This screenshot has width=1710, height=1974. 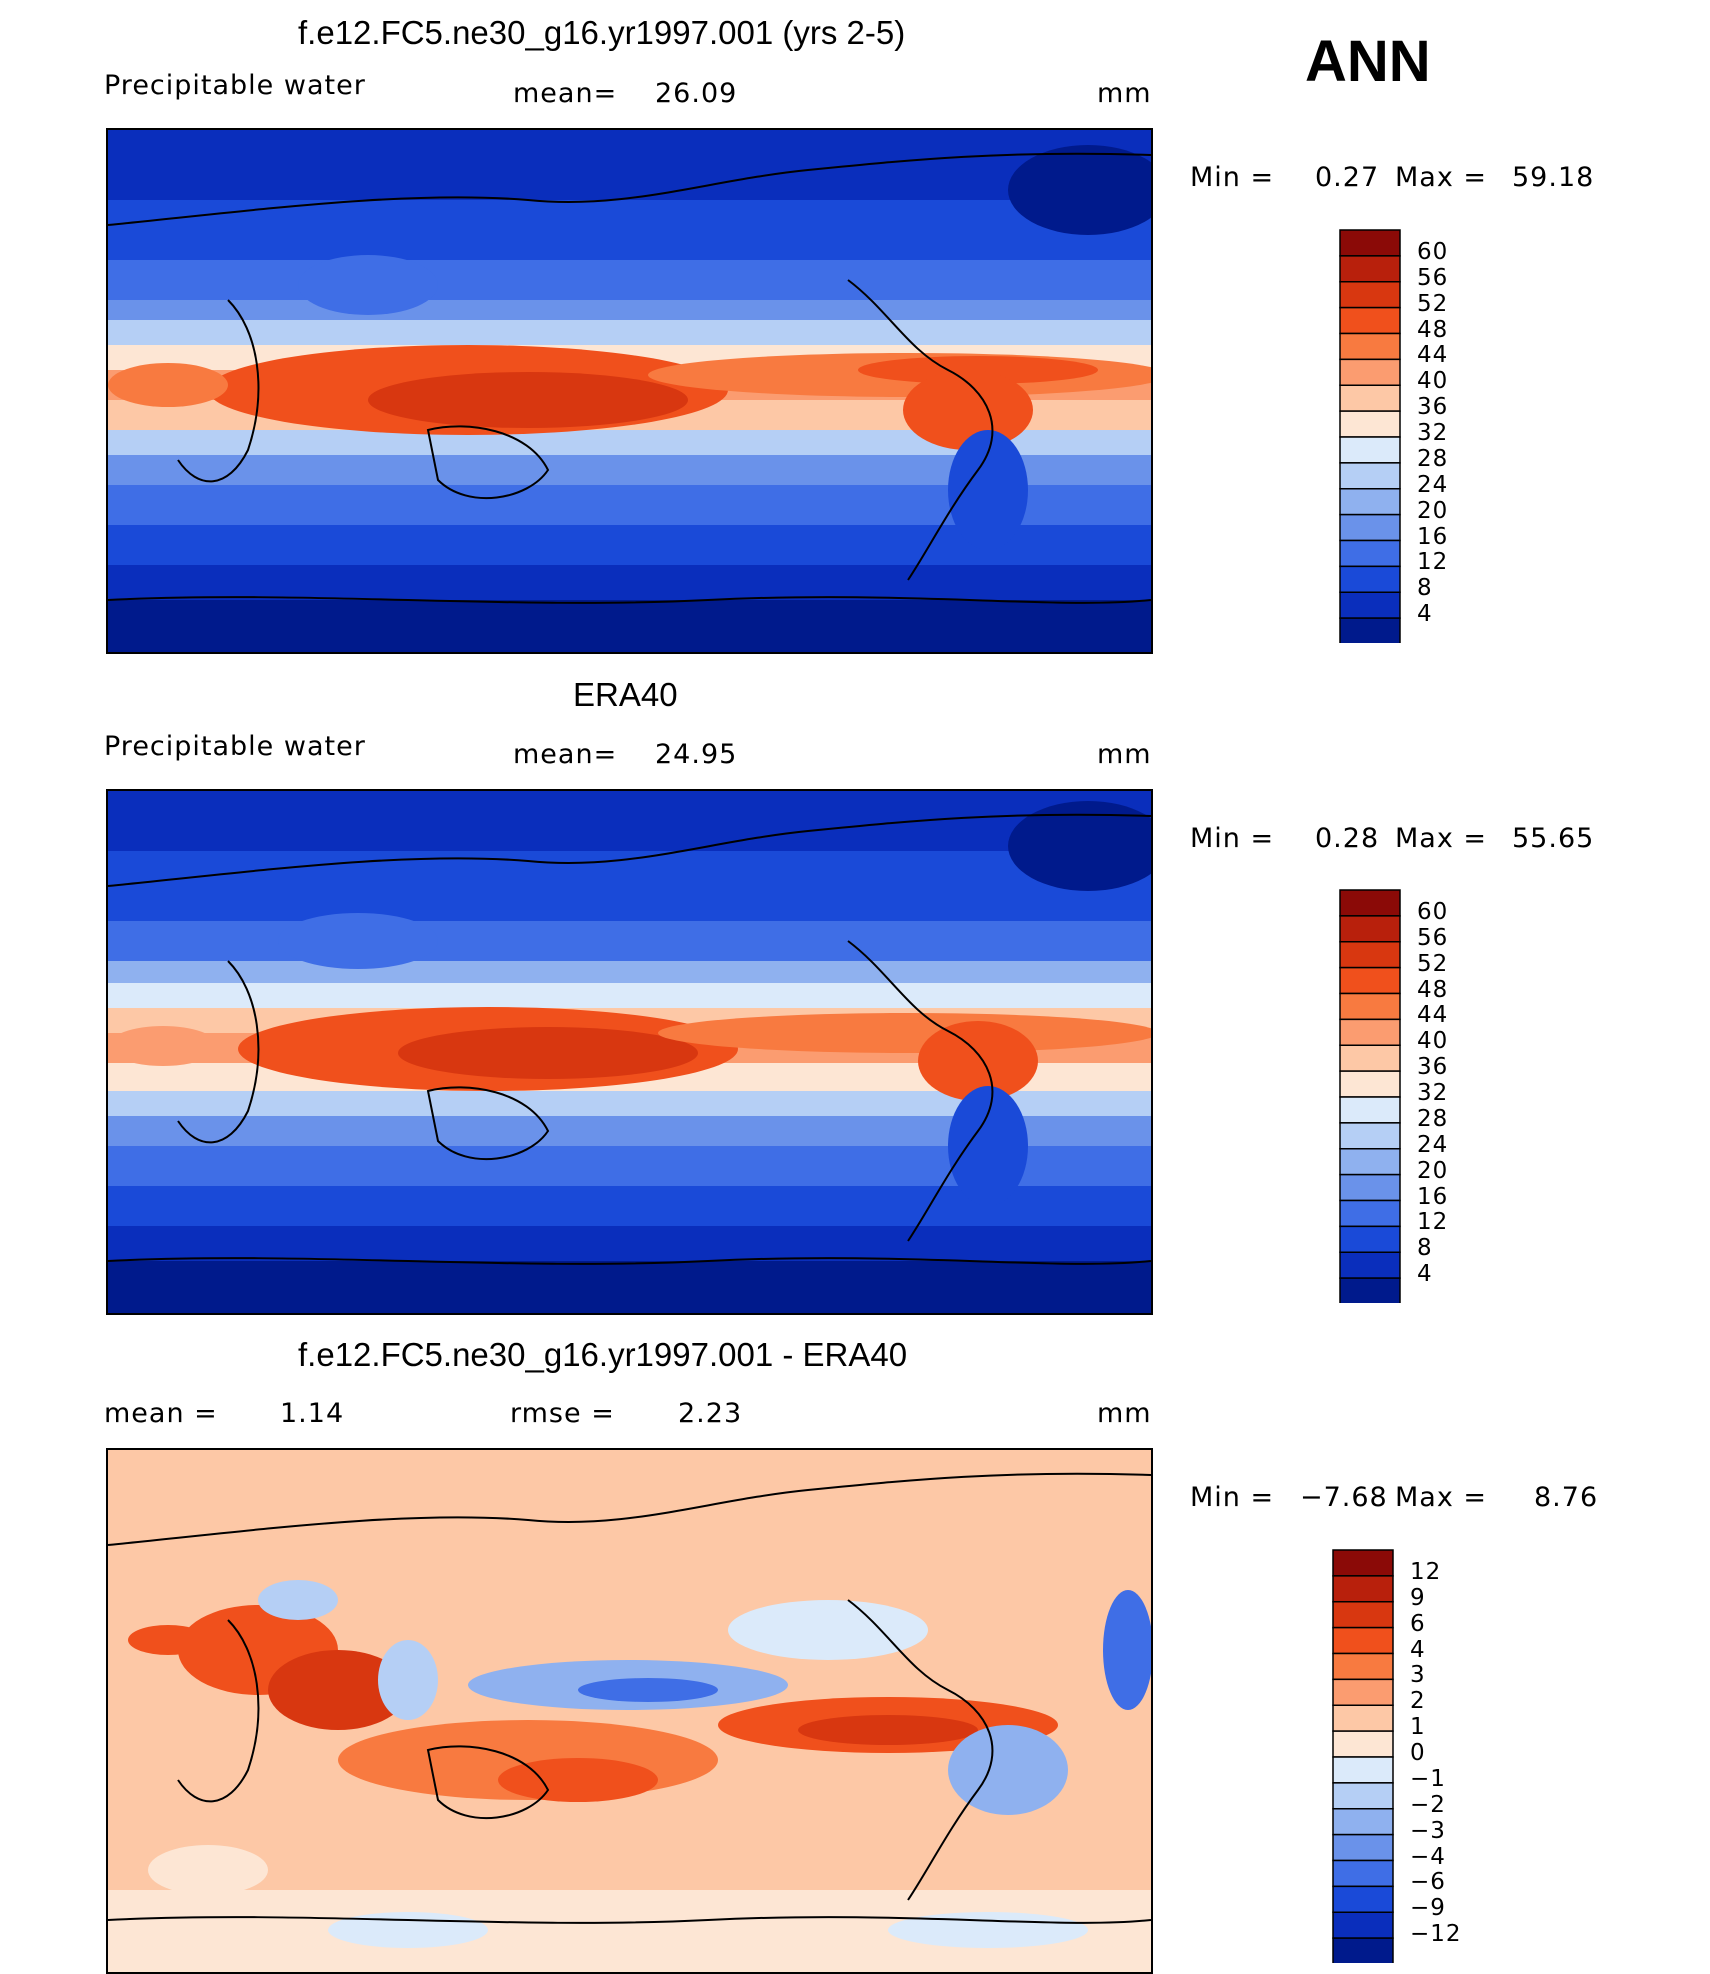 What do you see at coordinates (625, 694) in the screenshot?
I see `panel2-title: ERA40` at bounding box center [625, 694].